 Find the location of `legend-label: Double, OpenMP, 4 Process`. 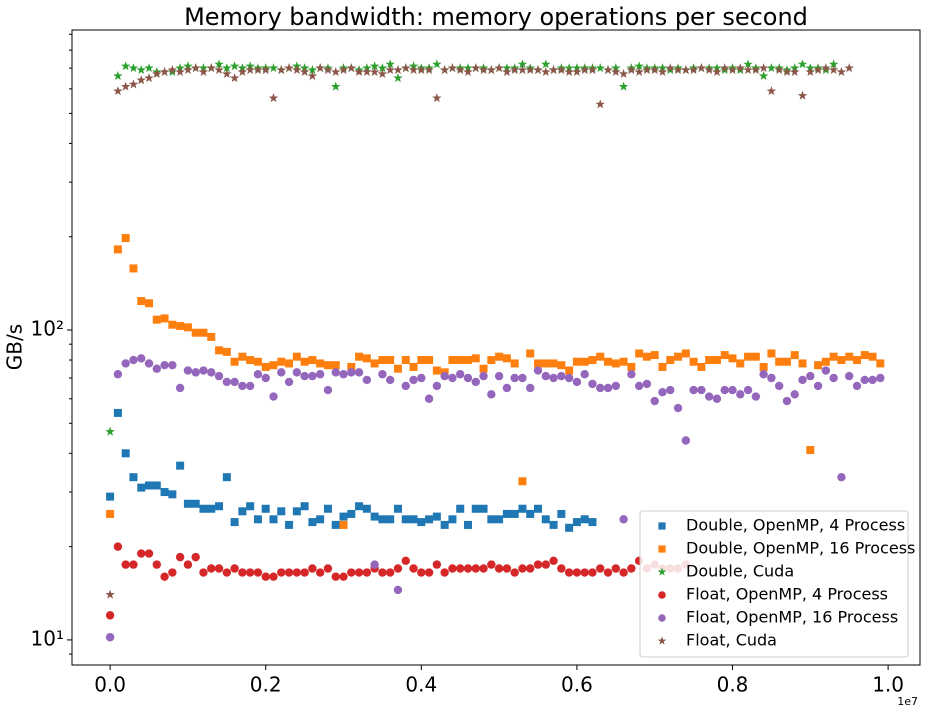

legend-label: Double, OpenMP, 4 Process is located at coordinates (795, 525).